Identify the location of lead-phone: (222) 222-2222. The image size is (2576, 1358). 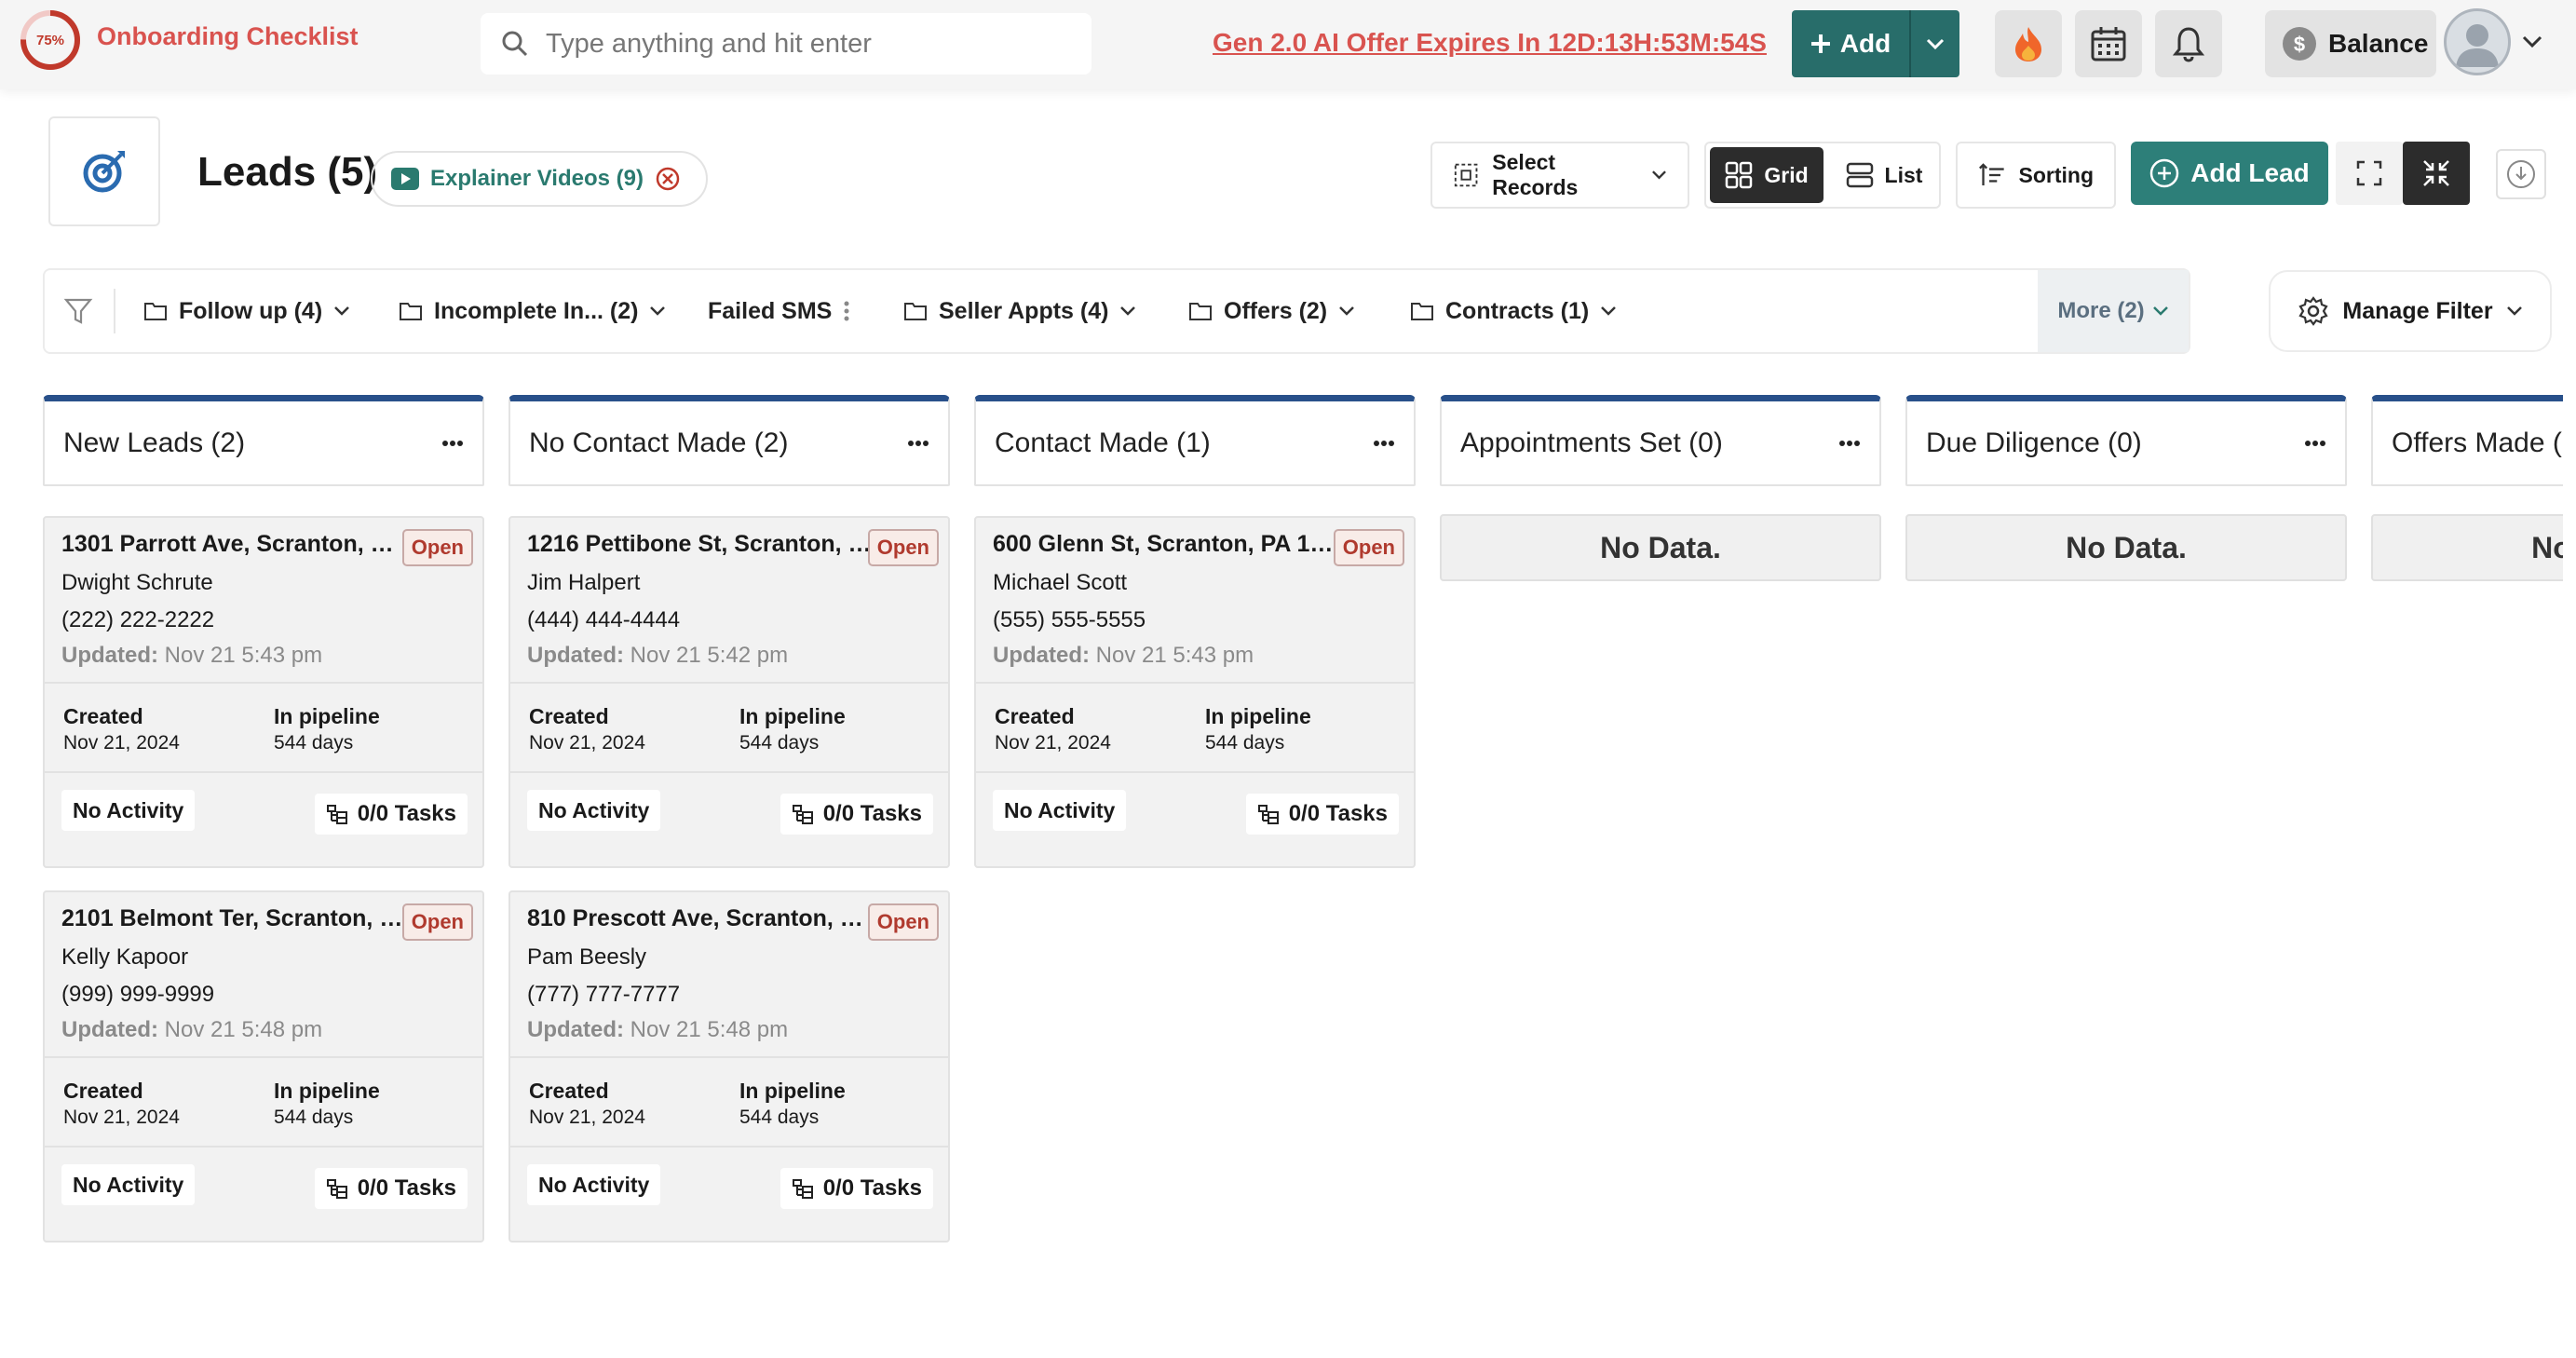
(138, 619).